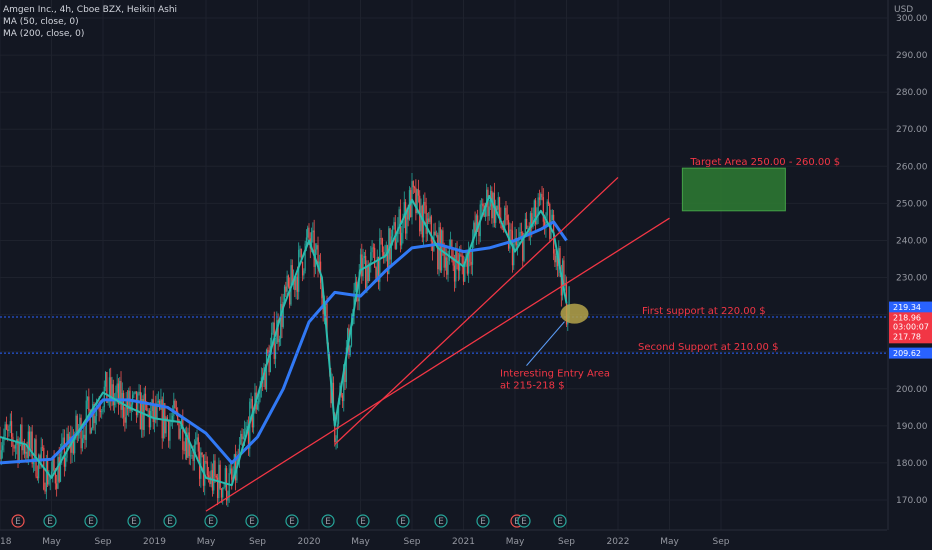 The image size is (932, 550). Describe the element at coordinates (733, 189) in the screenshot. I see `target-area-box` at that location.